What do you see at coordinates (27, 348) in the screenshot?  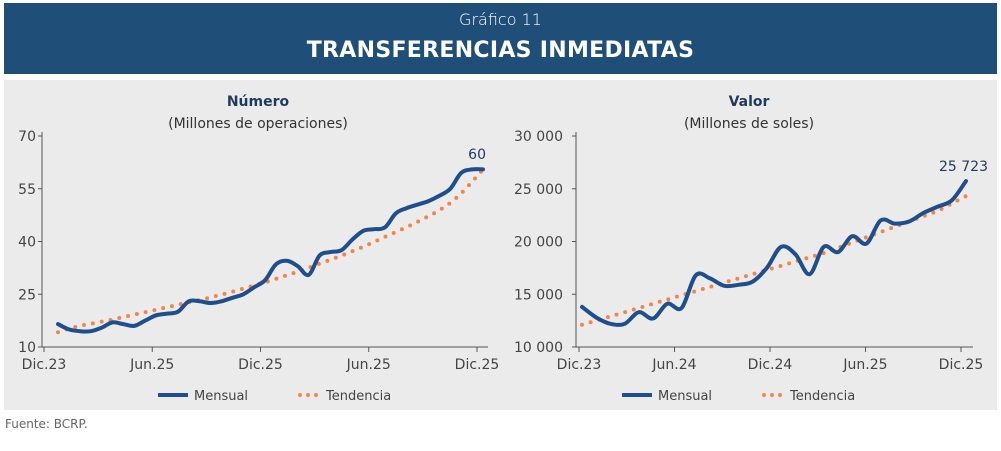 I see `y-tick-label: 10` at bounding box center [27, 348].